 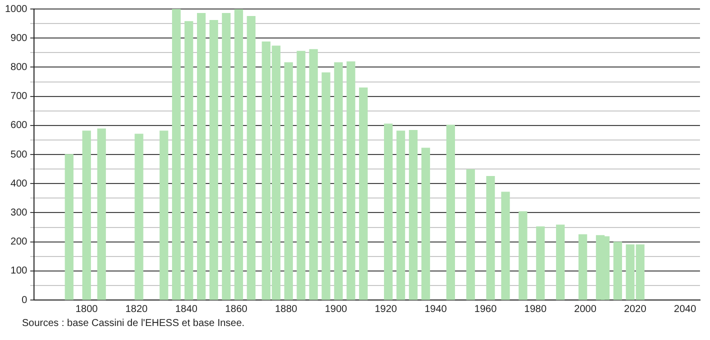 I want to click on y-tick-label: 1000, so click(x=16, y=9).